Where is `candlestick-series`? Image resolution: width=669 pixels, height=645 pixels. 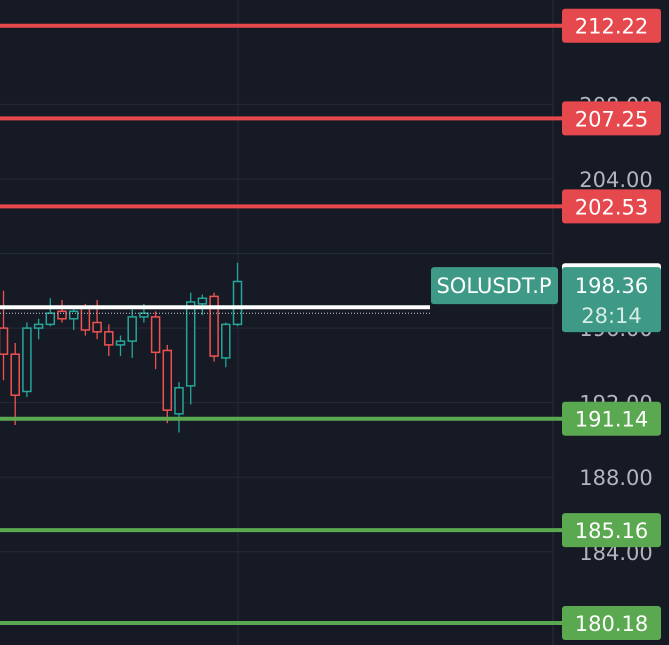
candlestick-series is located at coordinates (121, 347).